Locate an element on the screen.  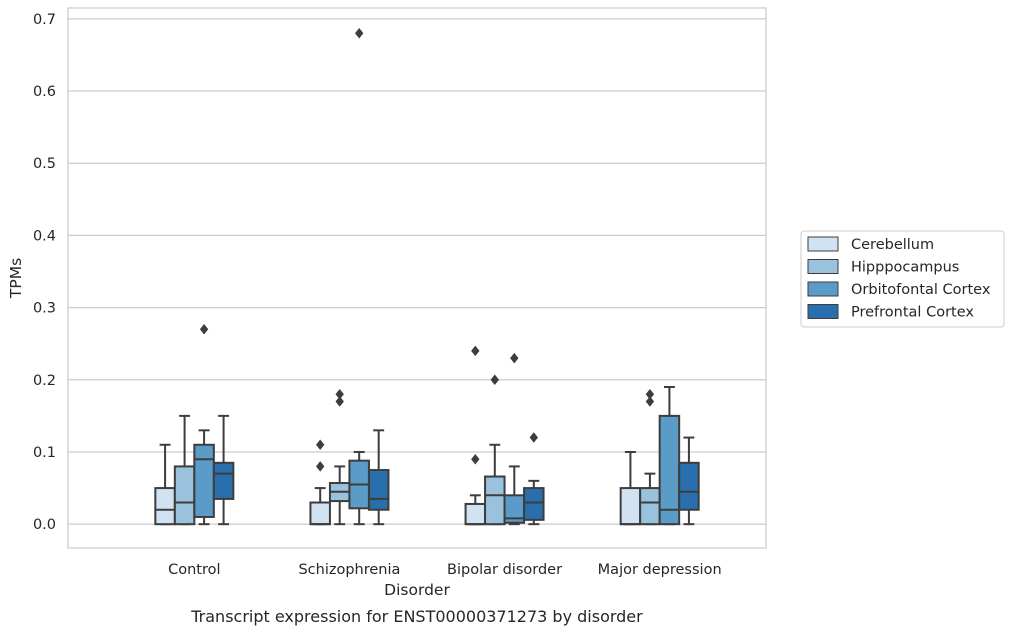
y-tick-label: 0.2 is located at coordinates (44, 381).